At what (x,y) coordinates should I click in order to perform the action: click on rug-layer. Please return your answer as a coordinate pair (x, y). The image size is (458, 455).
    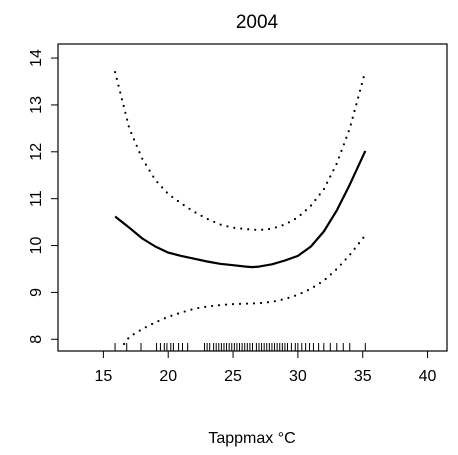
    Looking at the image, I should click on (240, 347).